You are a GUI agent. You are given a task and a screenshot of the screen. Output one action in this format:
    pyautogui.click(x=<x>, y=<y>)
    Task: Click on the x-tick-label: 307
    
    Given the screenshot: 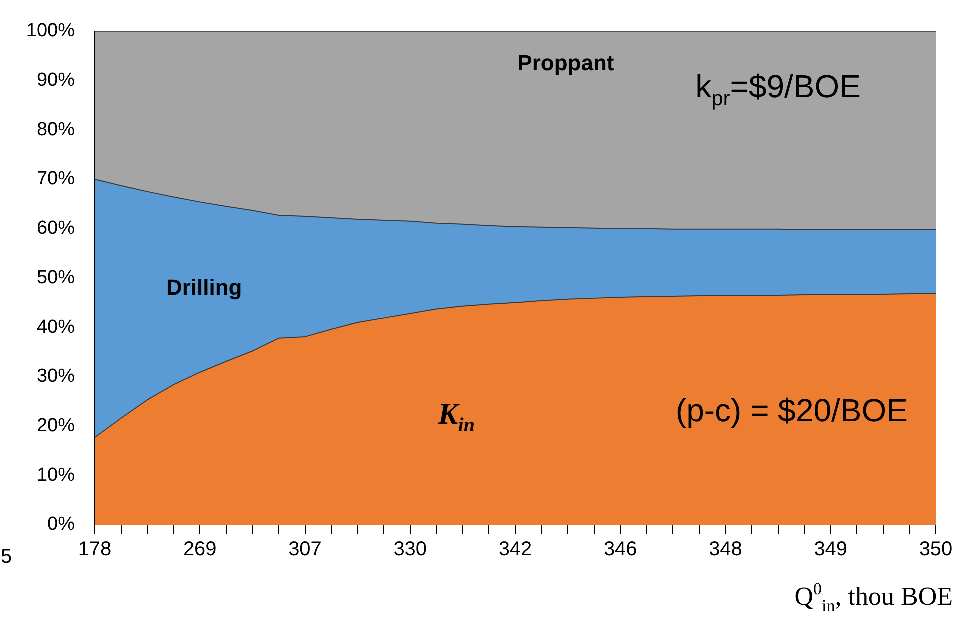 What is the action you would take?
    pyautogui.click(x=305, y=549)
    